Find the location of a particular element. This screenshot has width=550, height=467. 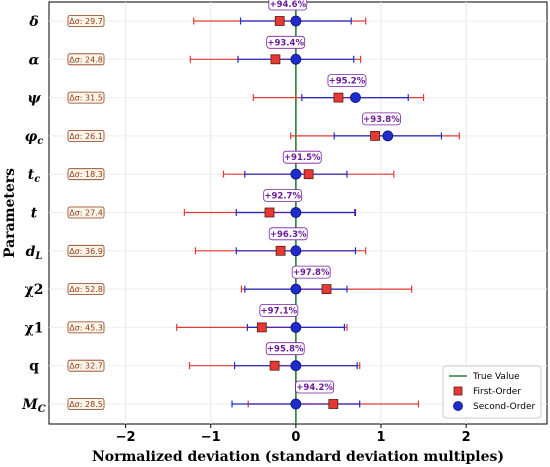

x-tick-label: −1 is located at coordinates (211, 437).